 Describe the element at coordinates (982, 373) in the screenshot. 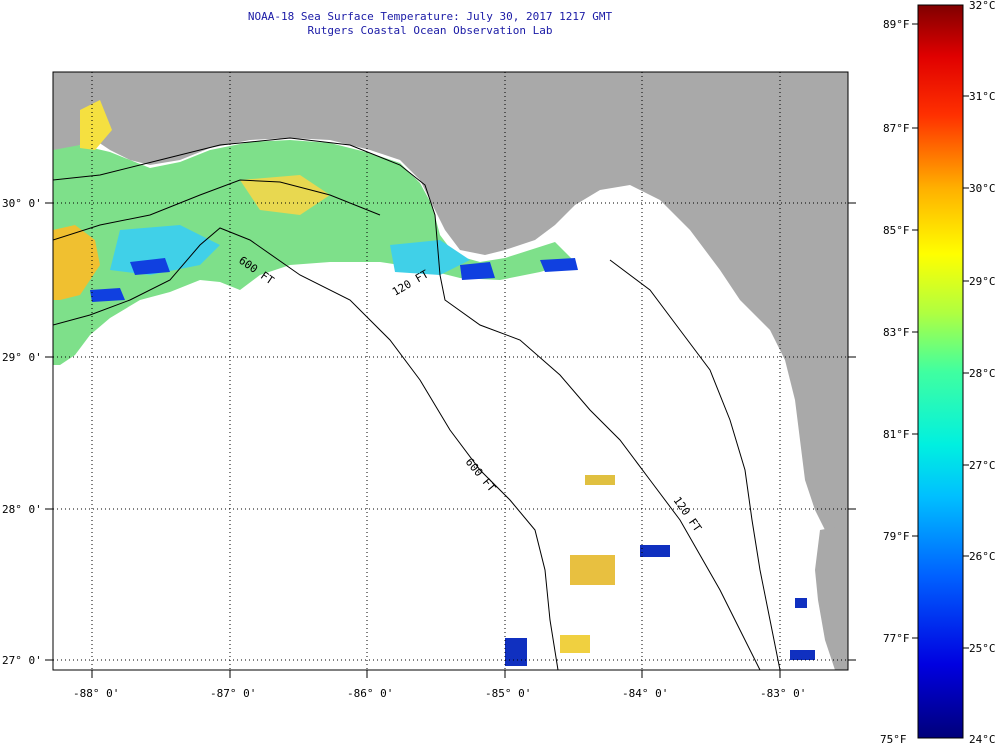

I see `colorbar-c-label: 28°C` at that location.